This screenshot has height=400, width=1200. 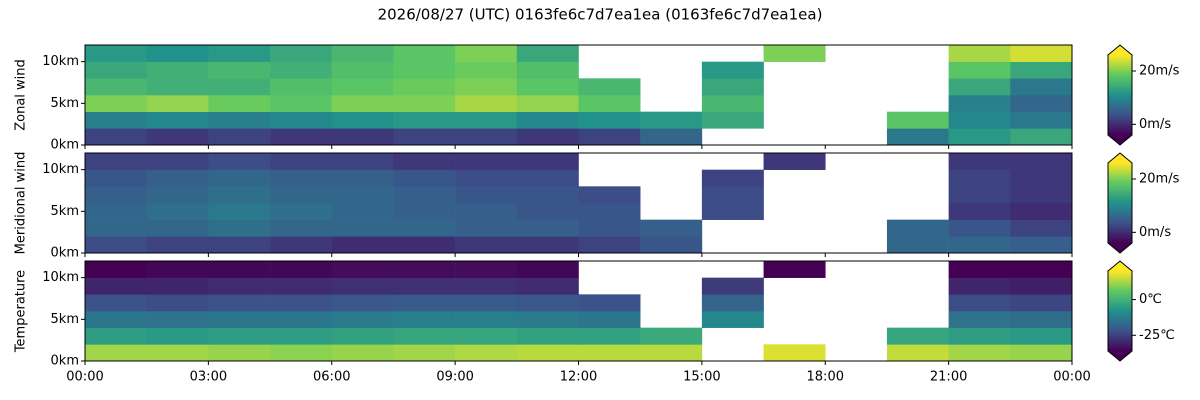 What do you see at coordinates (1157, 335) in the screenshot?
I see `colorbar-tick-label: -25℃` at bounding box center [1157, 335].